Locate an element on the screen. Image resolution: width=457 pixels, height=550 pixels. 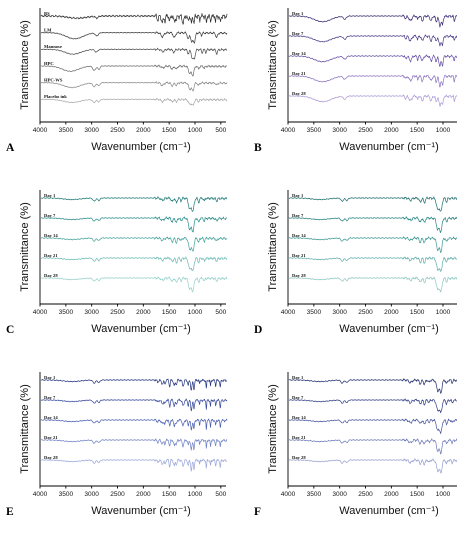
series-label: Mannose is located at coordinates (53, 46).